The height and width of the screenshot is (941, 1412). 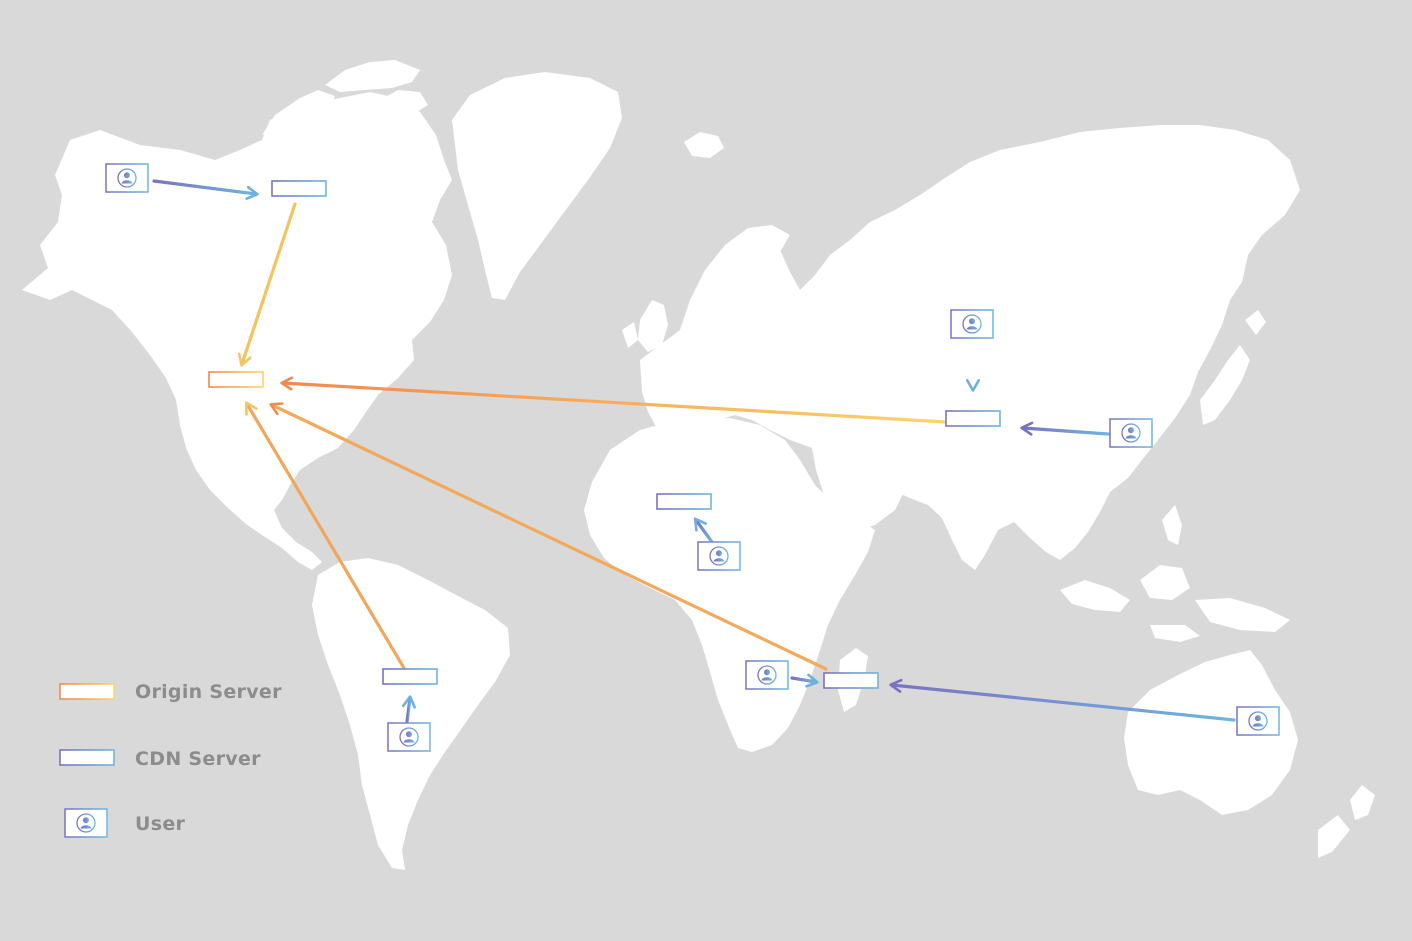 What do you see at coordinates (205, 189) in the screenshot?
I see `arrow-alaska-user-to-cdn` at bounding box center [205, 189].